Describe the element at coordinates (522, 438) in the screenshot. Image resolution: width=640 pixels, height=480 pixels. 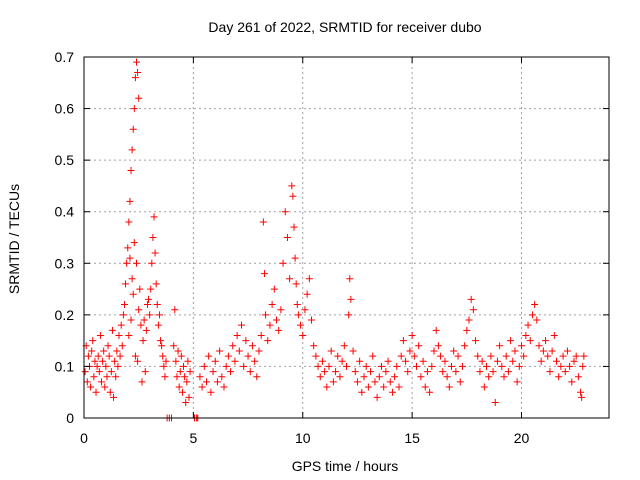
I see `x-tick-label: 20` at that location.